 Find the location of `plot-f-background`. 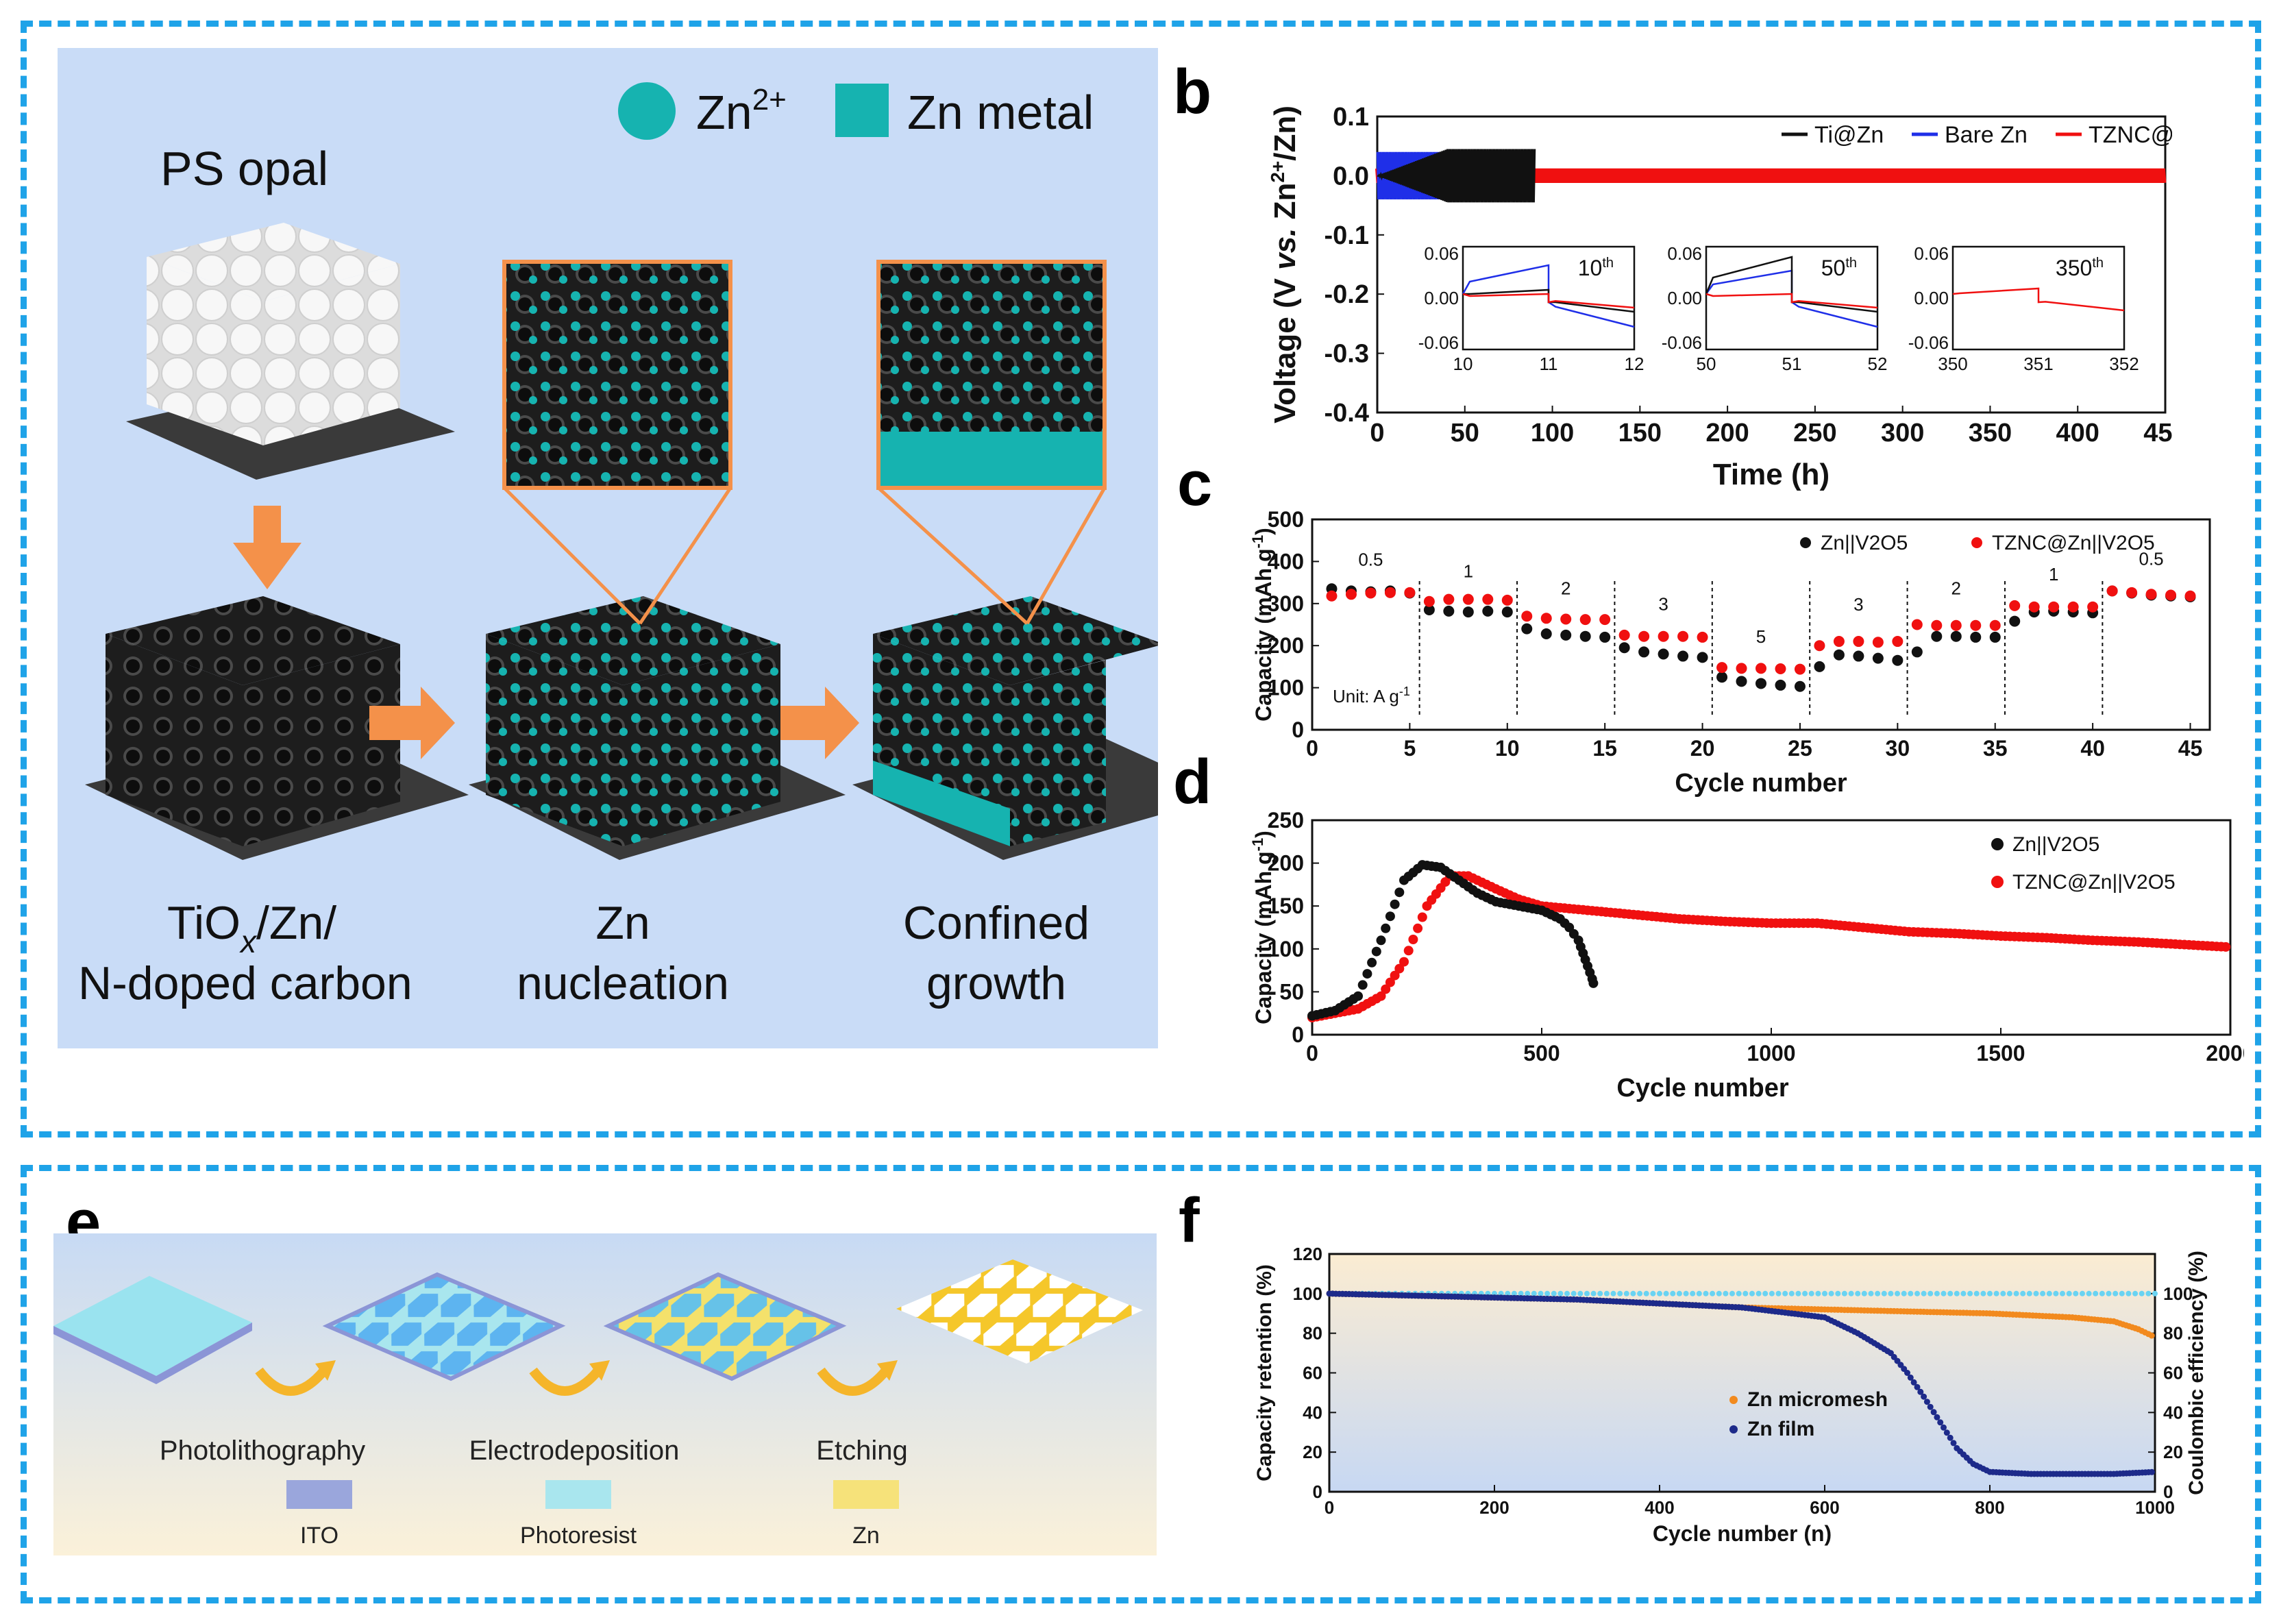

plot-f-background is located at coordinates (1742, 1373).